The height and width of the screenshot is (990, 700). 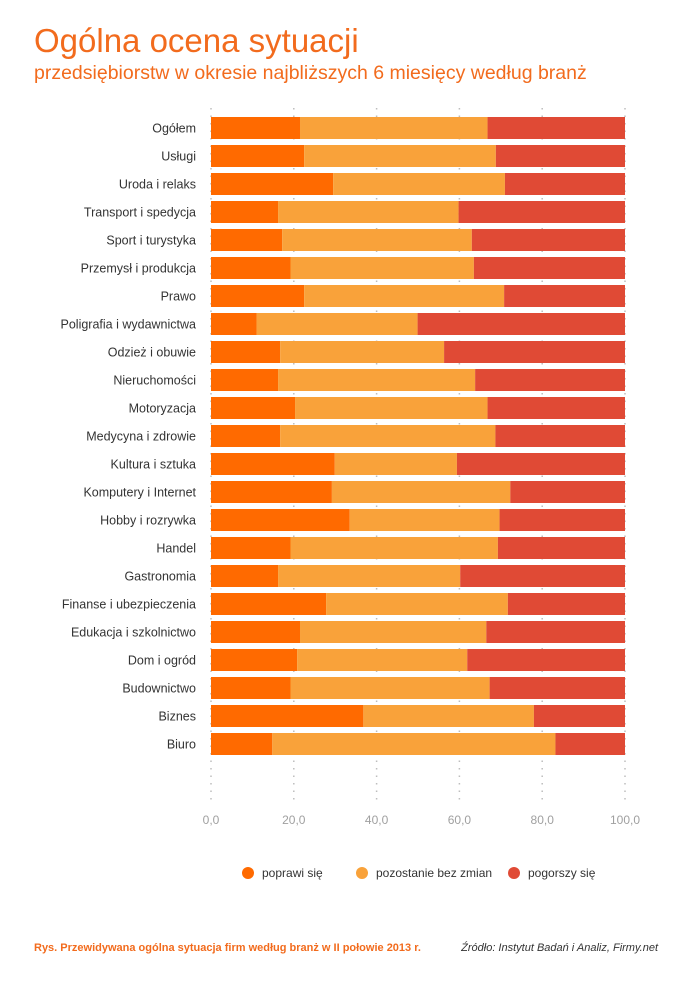 I want to click on category-label: Prawo, so click(x=178, y=297).